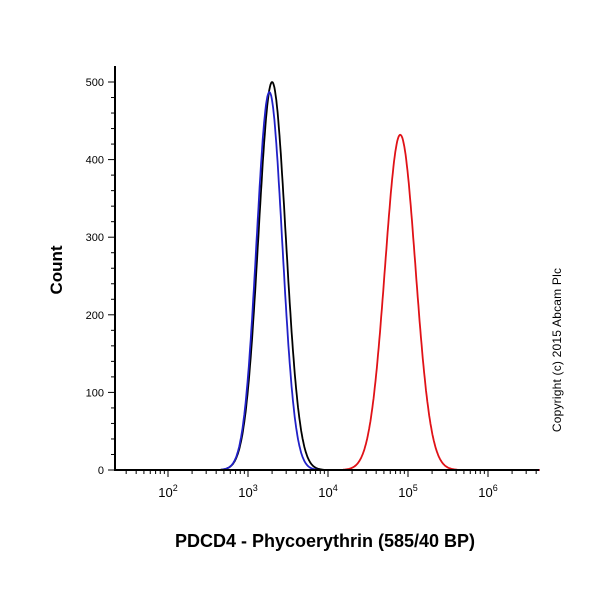 Image resolution: width=600 pixels, height=600 pixels. What do you see at coordinates (557, 350) in the screenshot?
I see `copyright-text: Copyright (c) 2015 Abcam Plc` at bounding box center [557, 350].